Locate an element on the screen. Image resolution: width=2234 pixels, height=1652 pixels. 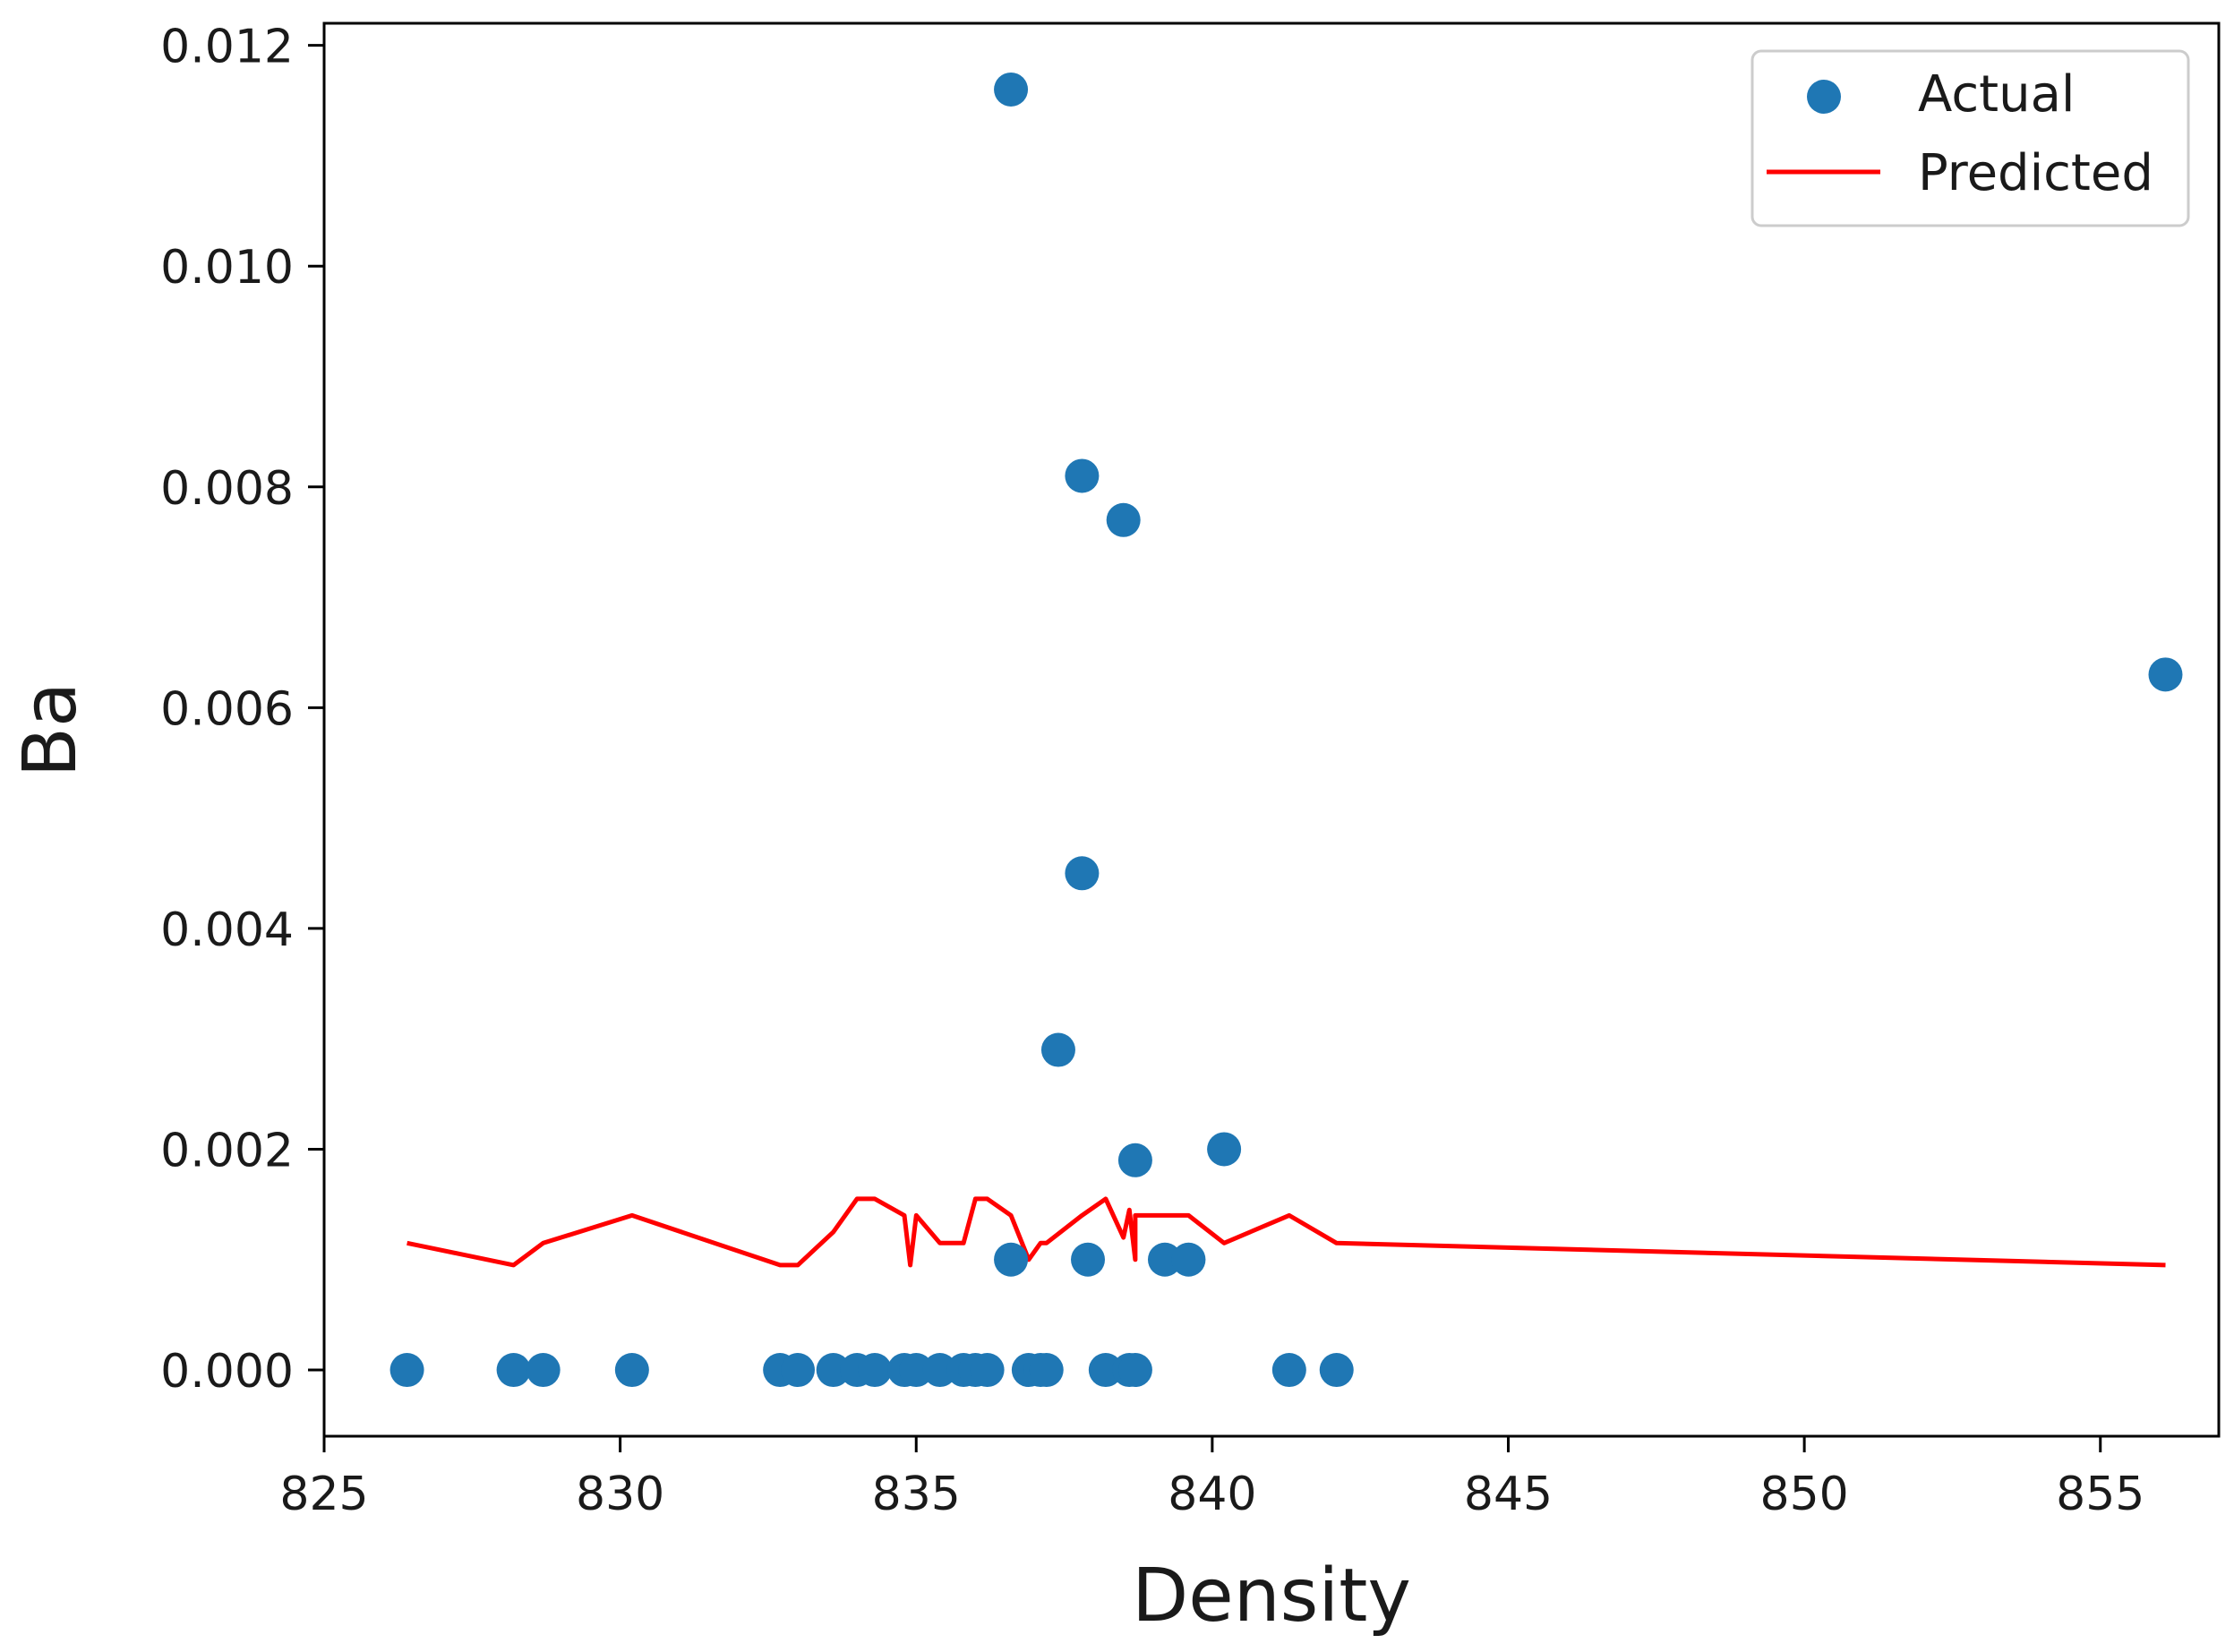
x-tick-label: 845 is located at coordinates (1508, 1494).